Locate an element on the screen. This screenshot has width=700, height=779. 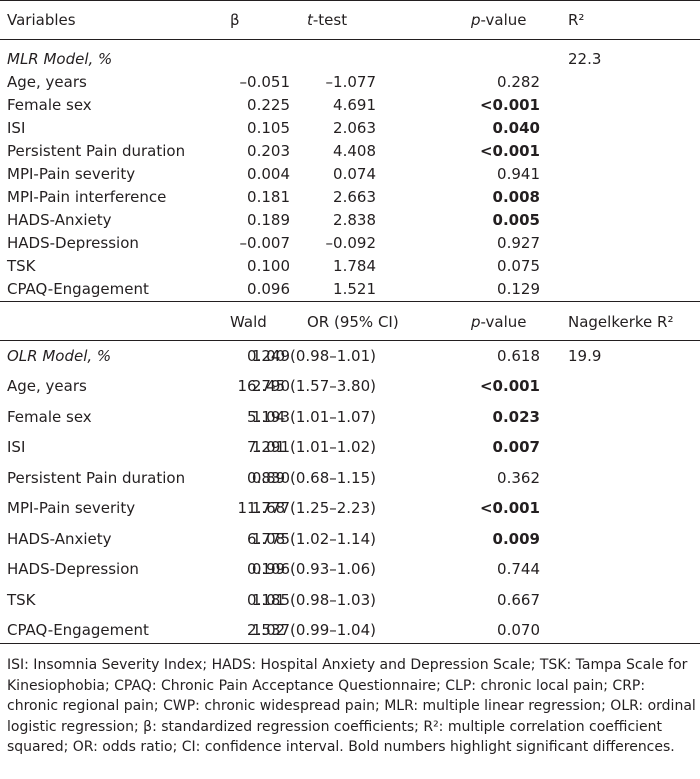
t-test-value: –1.077 is located at coordinates (350, 82).